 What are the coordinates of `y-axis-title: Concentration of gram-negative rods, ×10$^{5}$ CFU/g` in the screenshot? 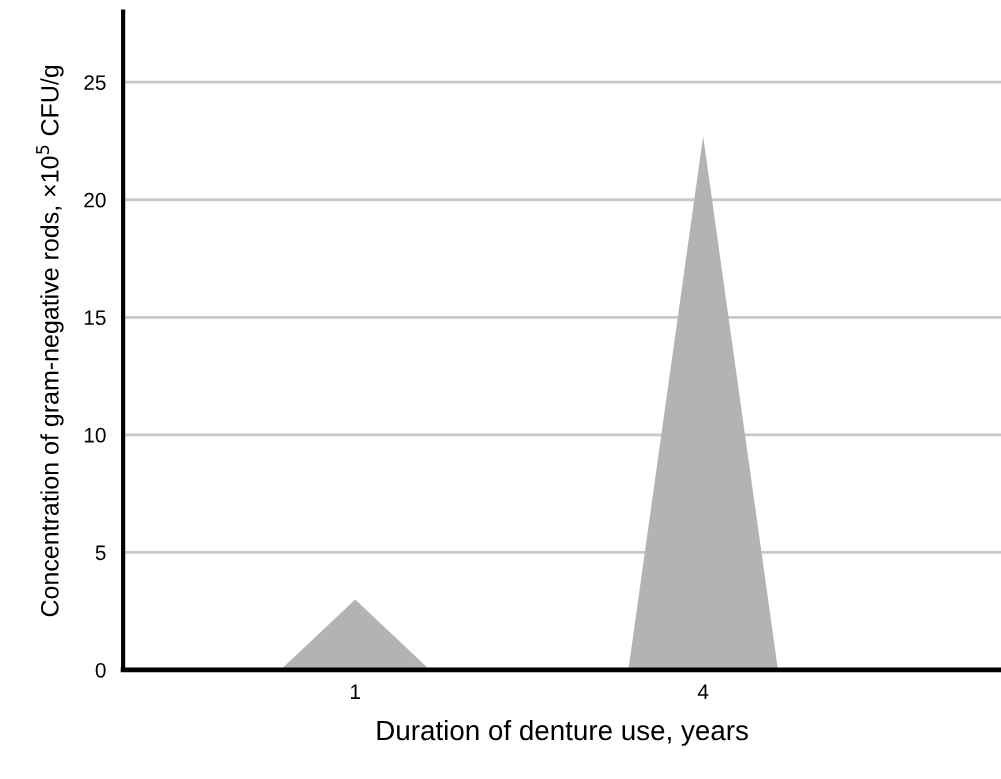 It's located at (50, 341).